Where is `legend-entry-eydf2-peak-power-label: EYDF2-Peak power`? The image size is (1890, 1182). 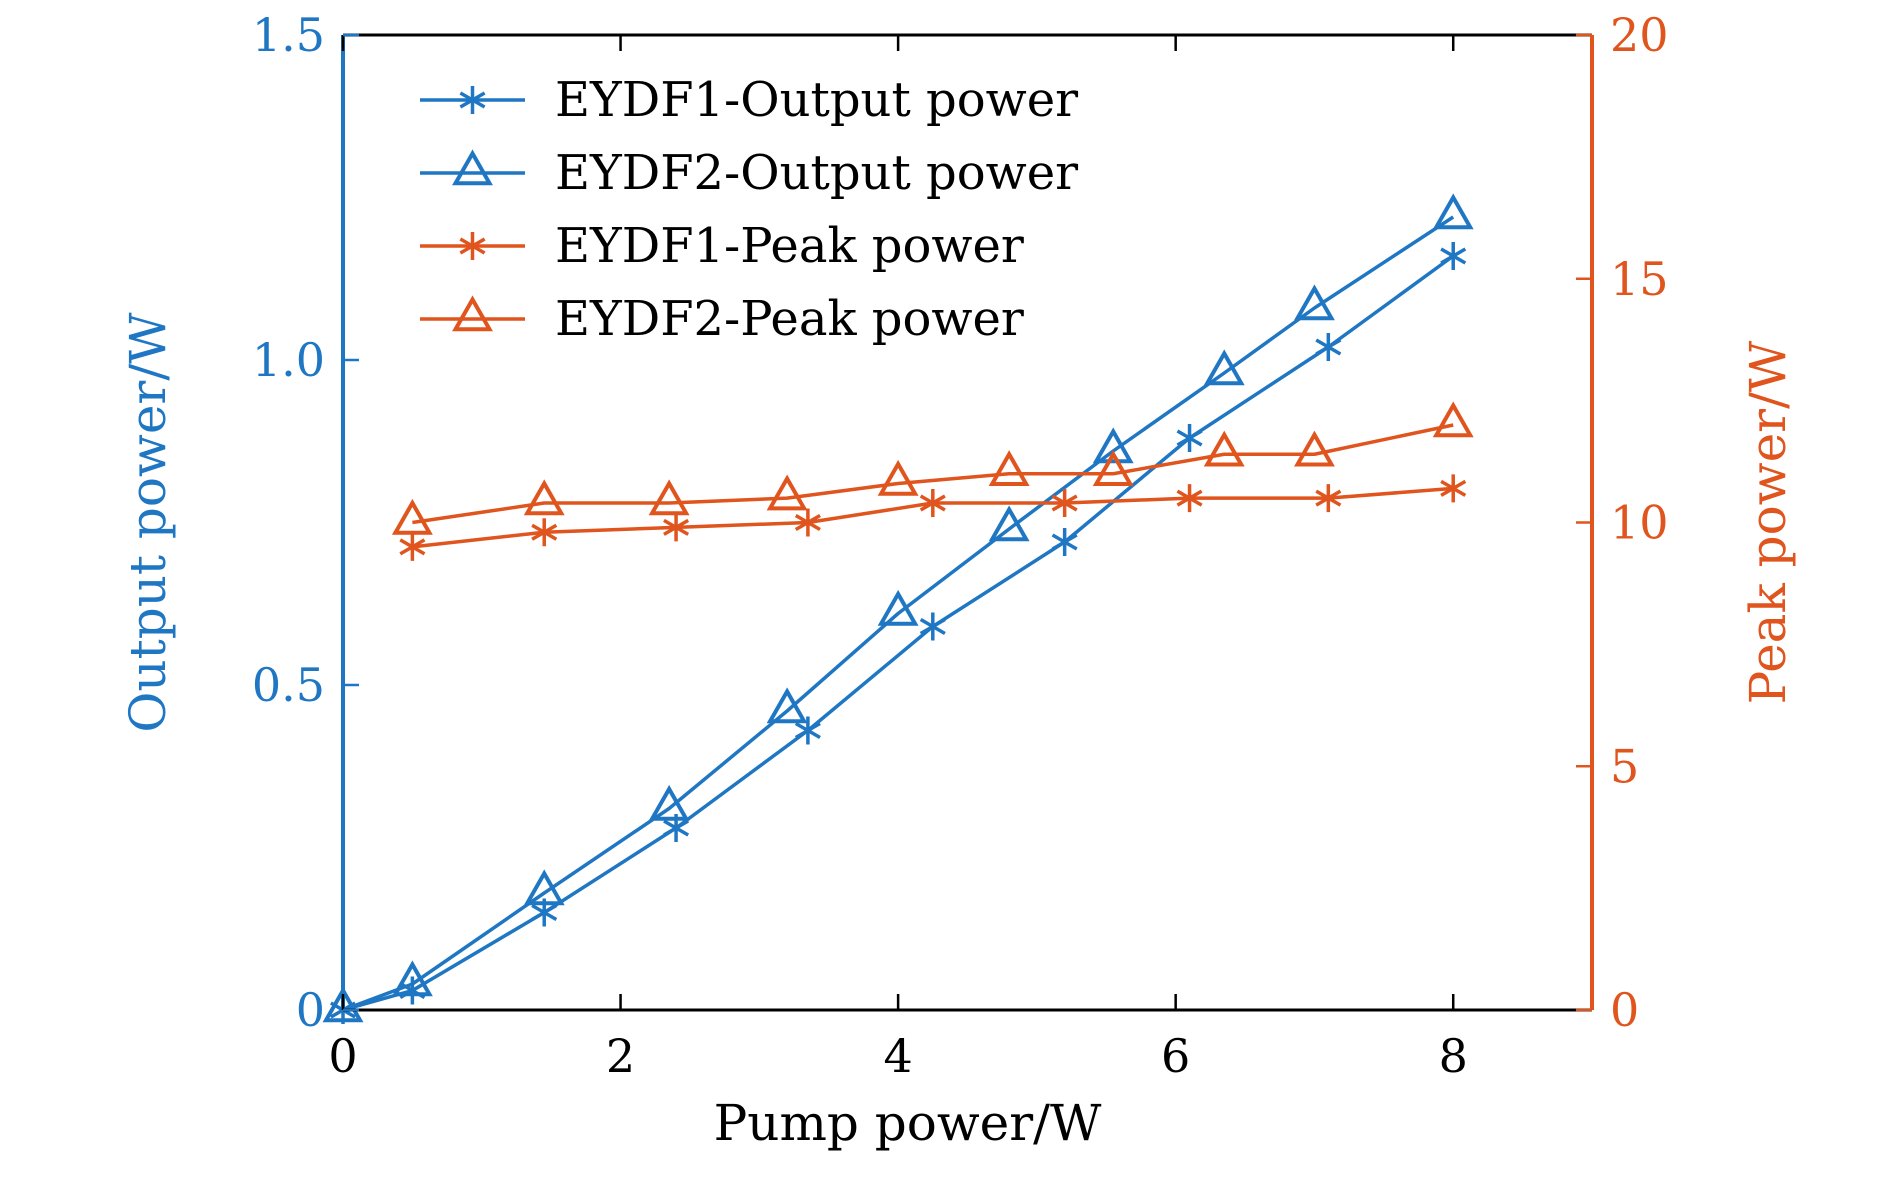 legend-entry-eydf2-peak-power-label: EYDF2-Peak power is located at coordinates (789, 319).